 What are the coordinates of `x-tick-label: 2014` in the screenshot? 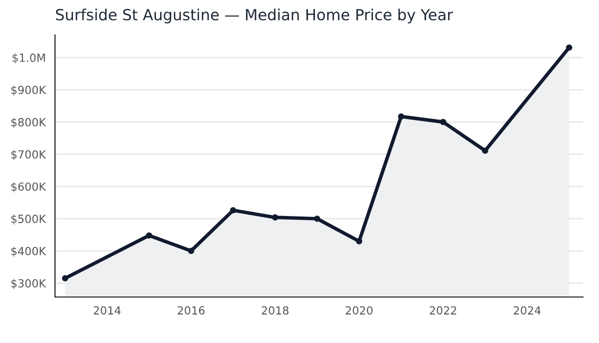 It's located at (107, 310).